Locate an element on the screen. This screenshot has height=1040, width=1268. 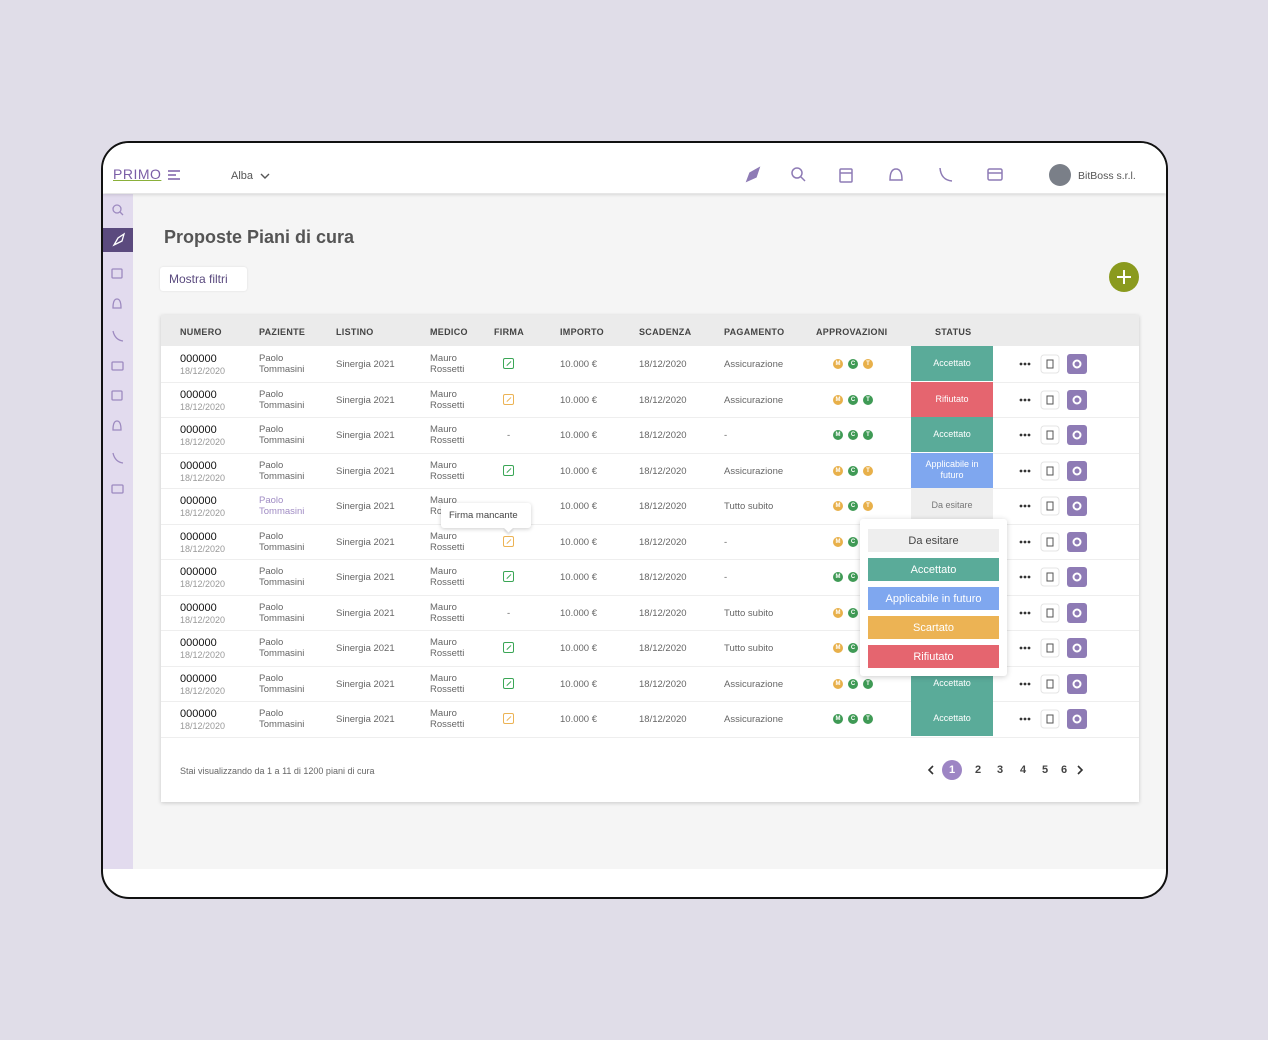
menu-icon is located at coordinates (175, 175).